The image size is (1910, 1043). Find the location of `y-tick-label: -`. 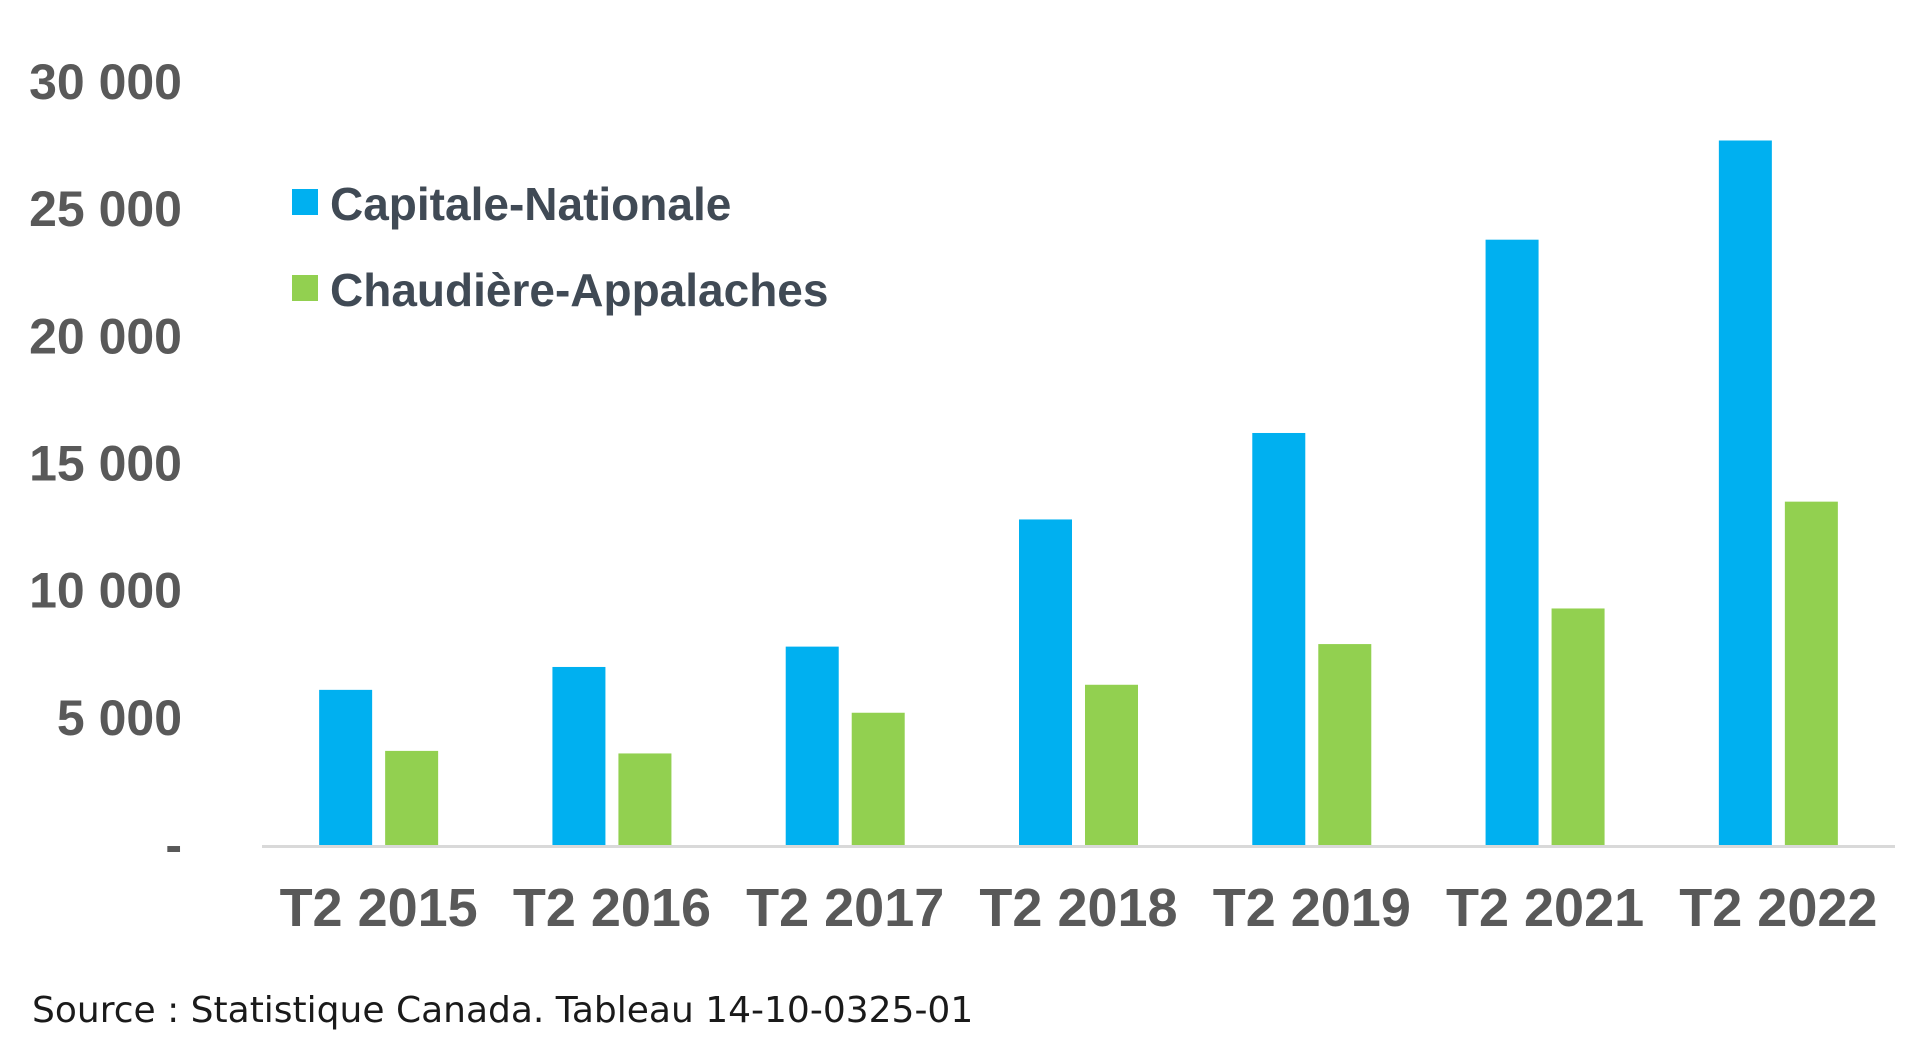

y-tick-label: - is located at coordinates (173, 845).